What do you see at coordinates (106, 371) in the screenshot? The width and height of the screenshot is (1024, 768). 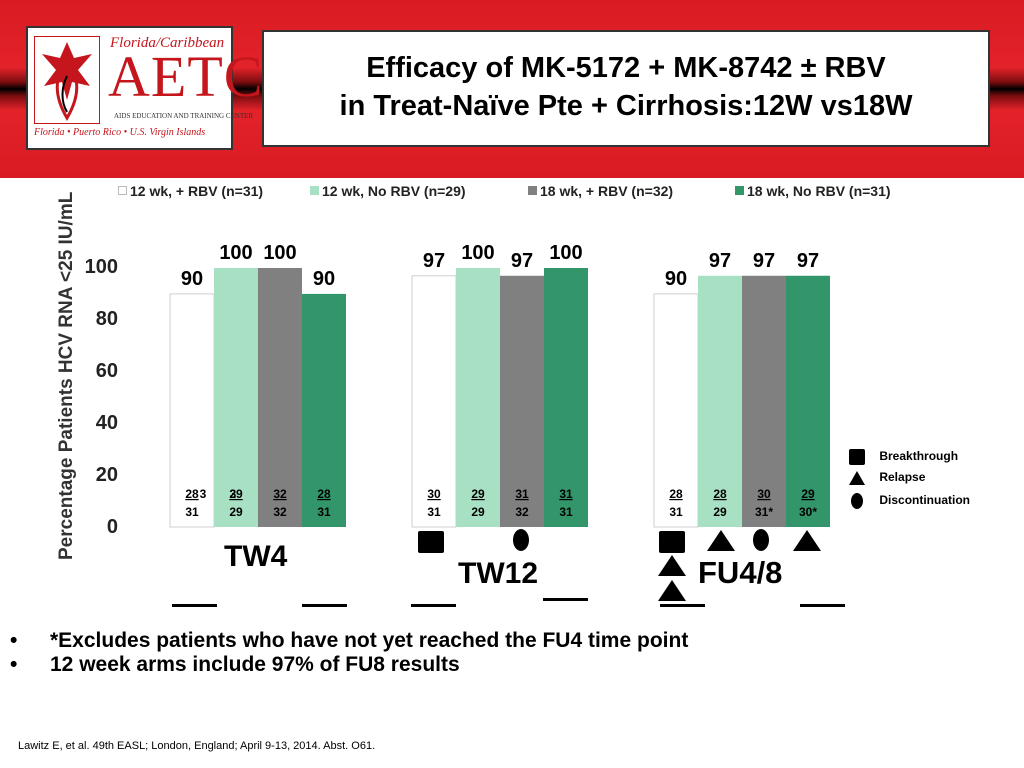 I see `y-tick-label: 60` at bounding box center [106, 371].